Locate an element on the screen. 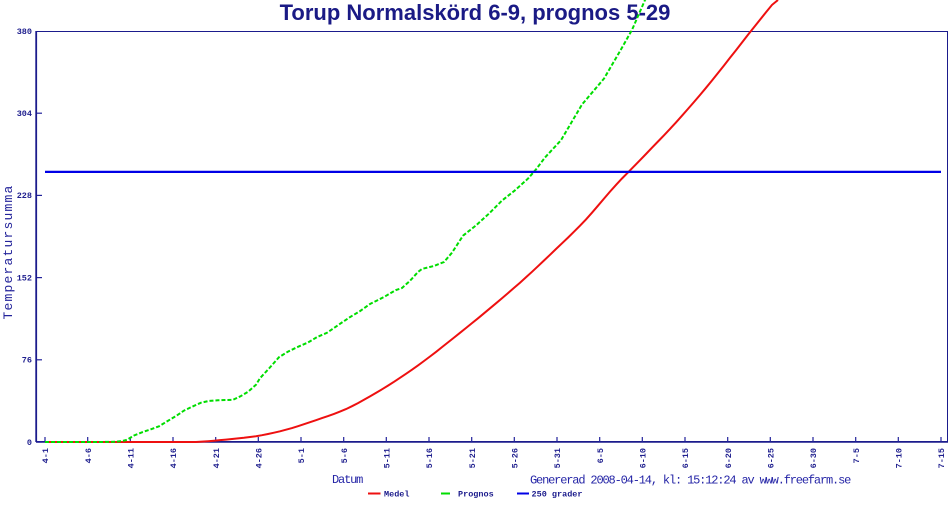  svg-text: 5-11 is located at coordinates (388, 458).